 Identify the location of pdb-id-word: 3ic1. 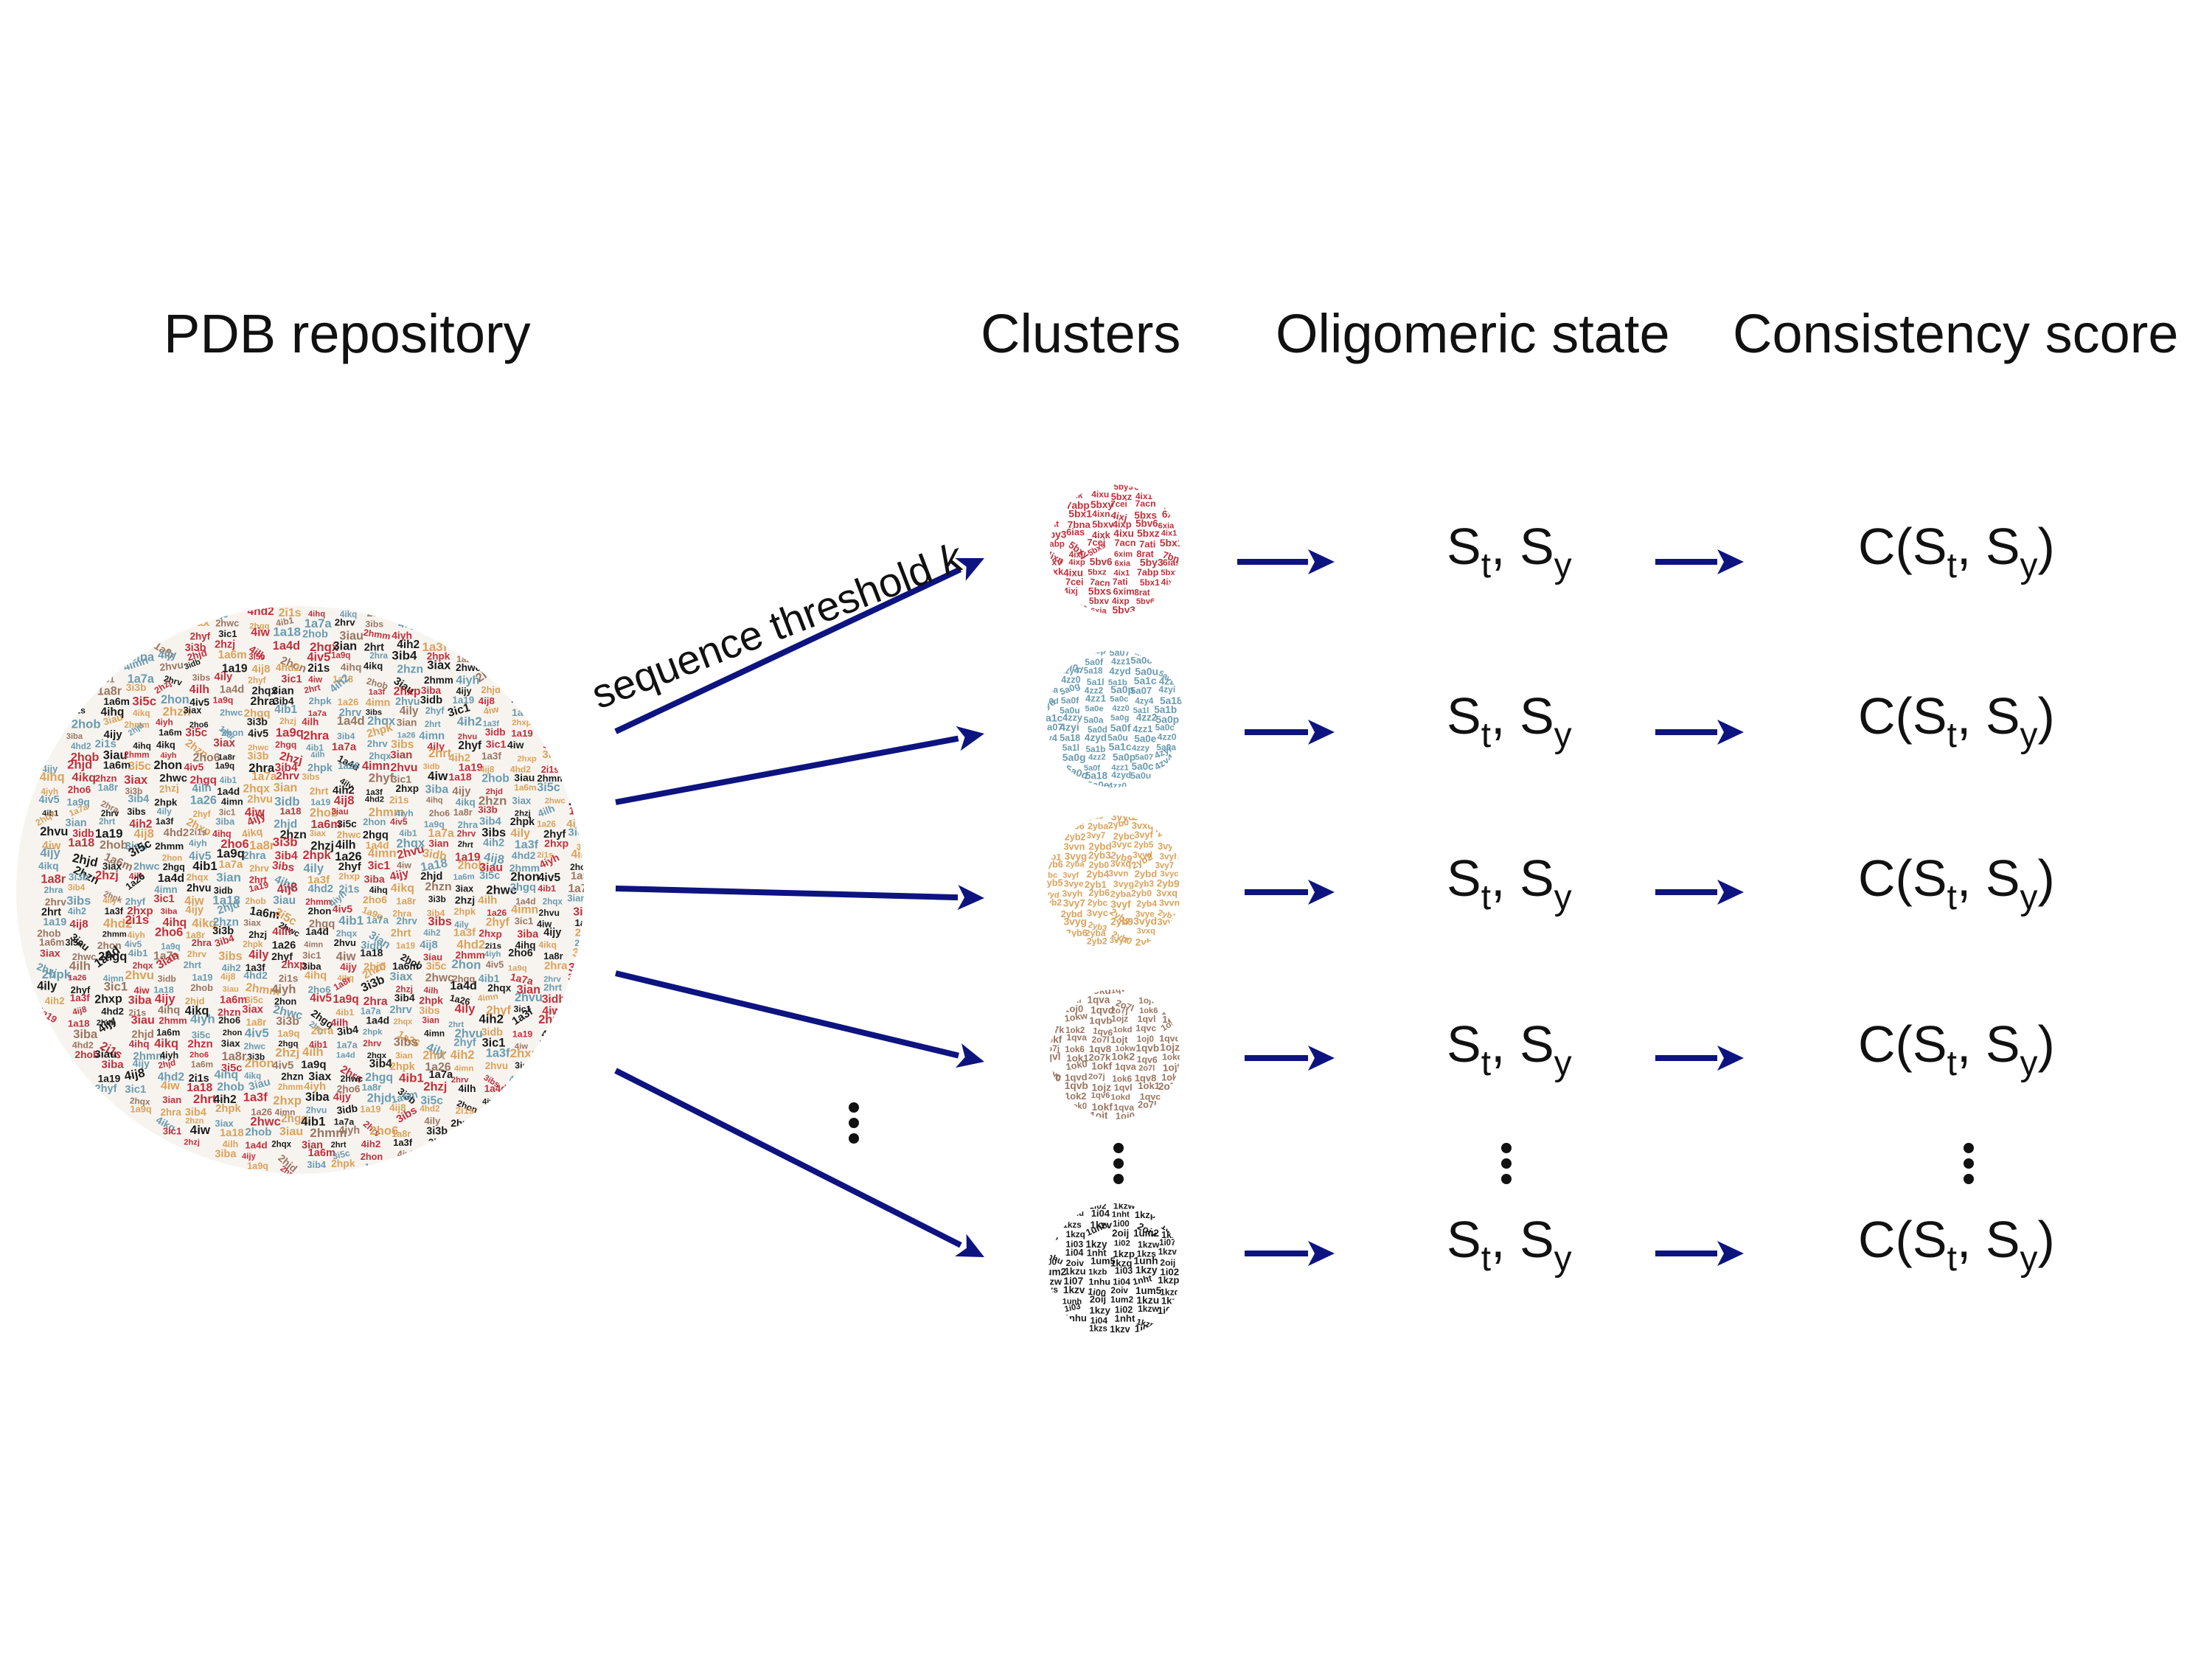
(164, 899).